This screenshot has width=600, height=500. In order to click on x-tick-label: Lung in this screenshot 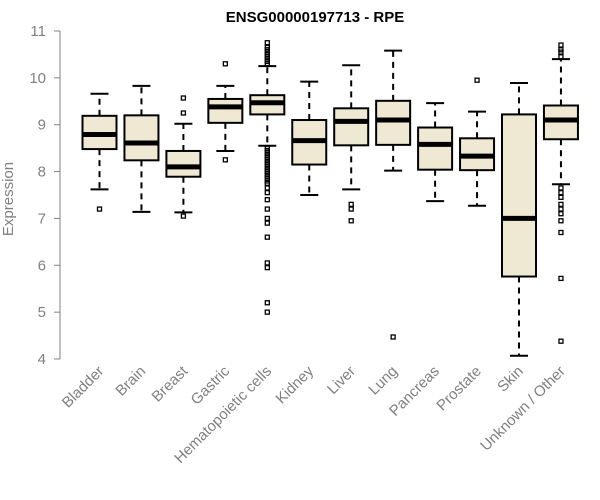, I will do `click(383, 381)`.